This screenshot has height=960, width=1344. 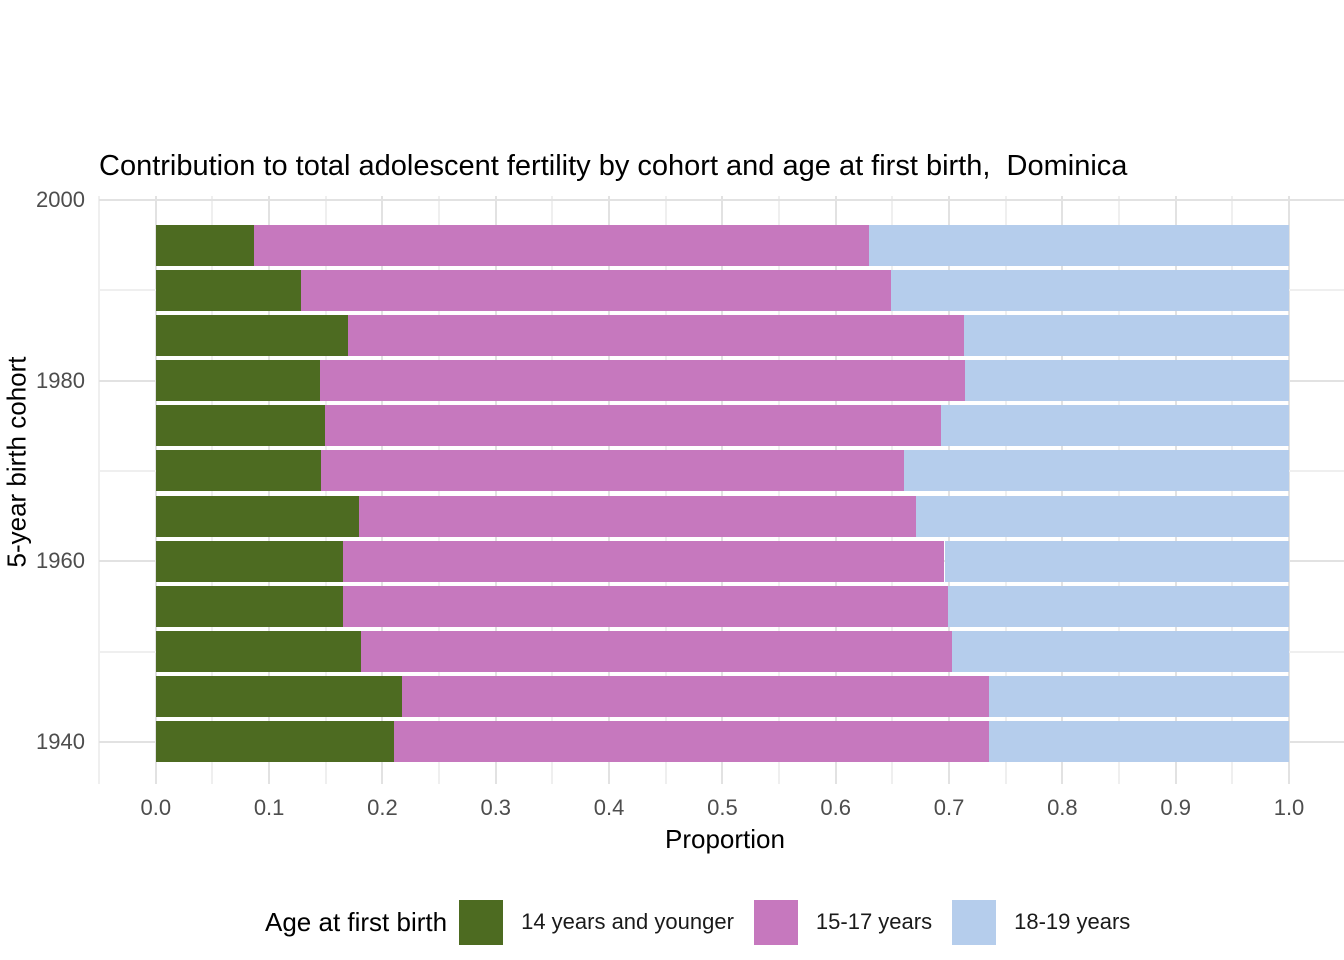 I want to click on gridline-x-minor, so click(x=99, y=490).